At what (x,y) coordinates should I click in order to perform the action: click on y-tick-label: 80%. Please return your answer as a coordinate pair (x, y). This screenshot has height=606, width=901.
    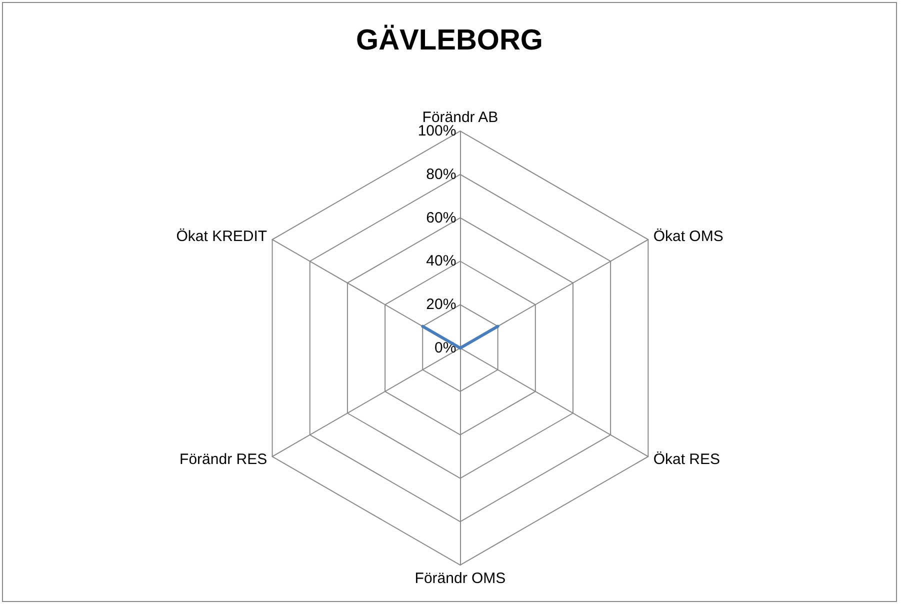
    Looking at the image, I should click on (441, 174).